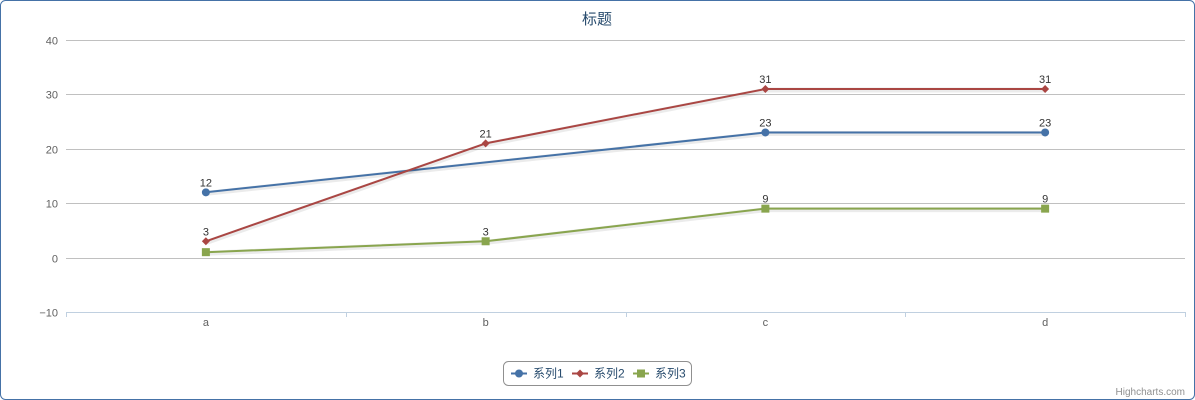 This screenshot has width=1195, height=400. What do you see at coordinates (52, 151) in the screenshot?
I see `y-tick-label: 20` at bounding box center [52, 151].